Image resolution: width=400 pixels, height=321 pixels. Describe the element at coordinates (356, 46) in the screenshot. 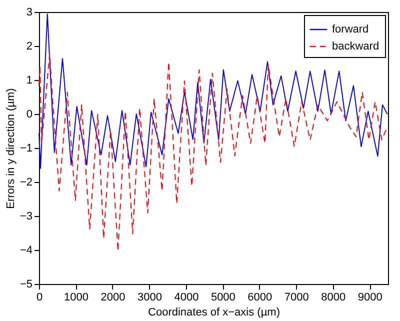

I see `legend-label: backward` at that location.